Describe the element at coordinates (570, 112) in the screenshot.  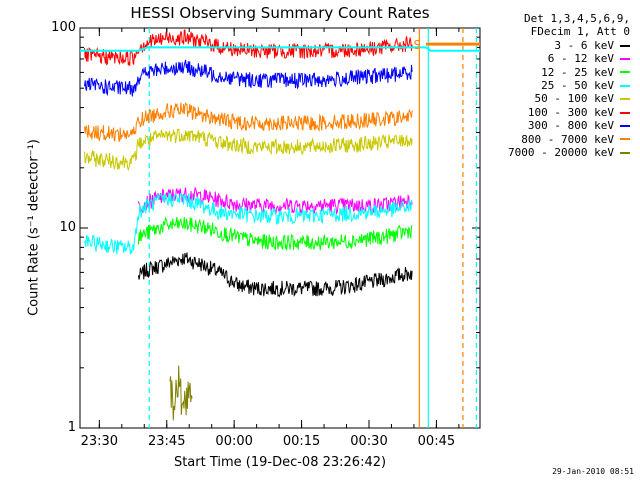
I see `legend-label: 100 - 300 keV` at that location.